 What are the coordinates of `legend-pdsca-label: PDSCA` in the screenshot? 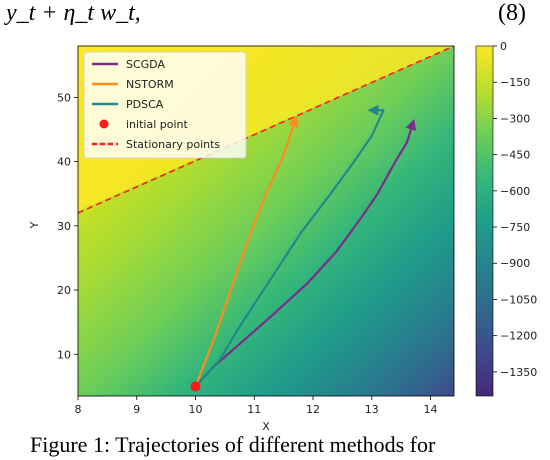 It's located at (145, 104).